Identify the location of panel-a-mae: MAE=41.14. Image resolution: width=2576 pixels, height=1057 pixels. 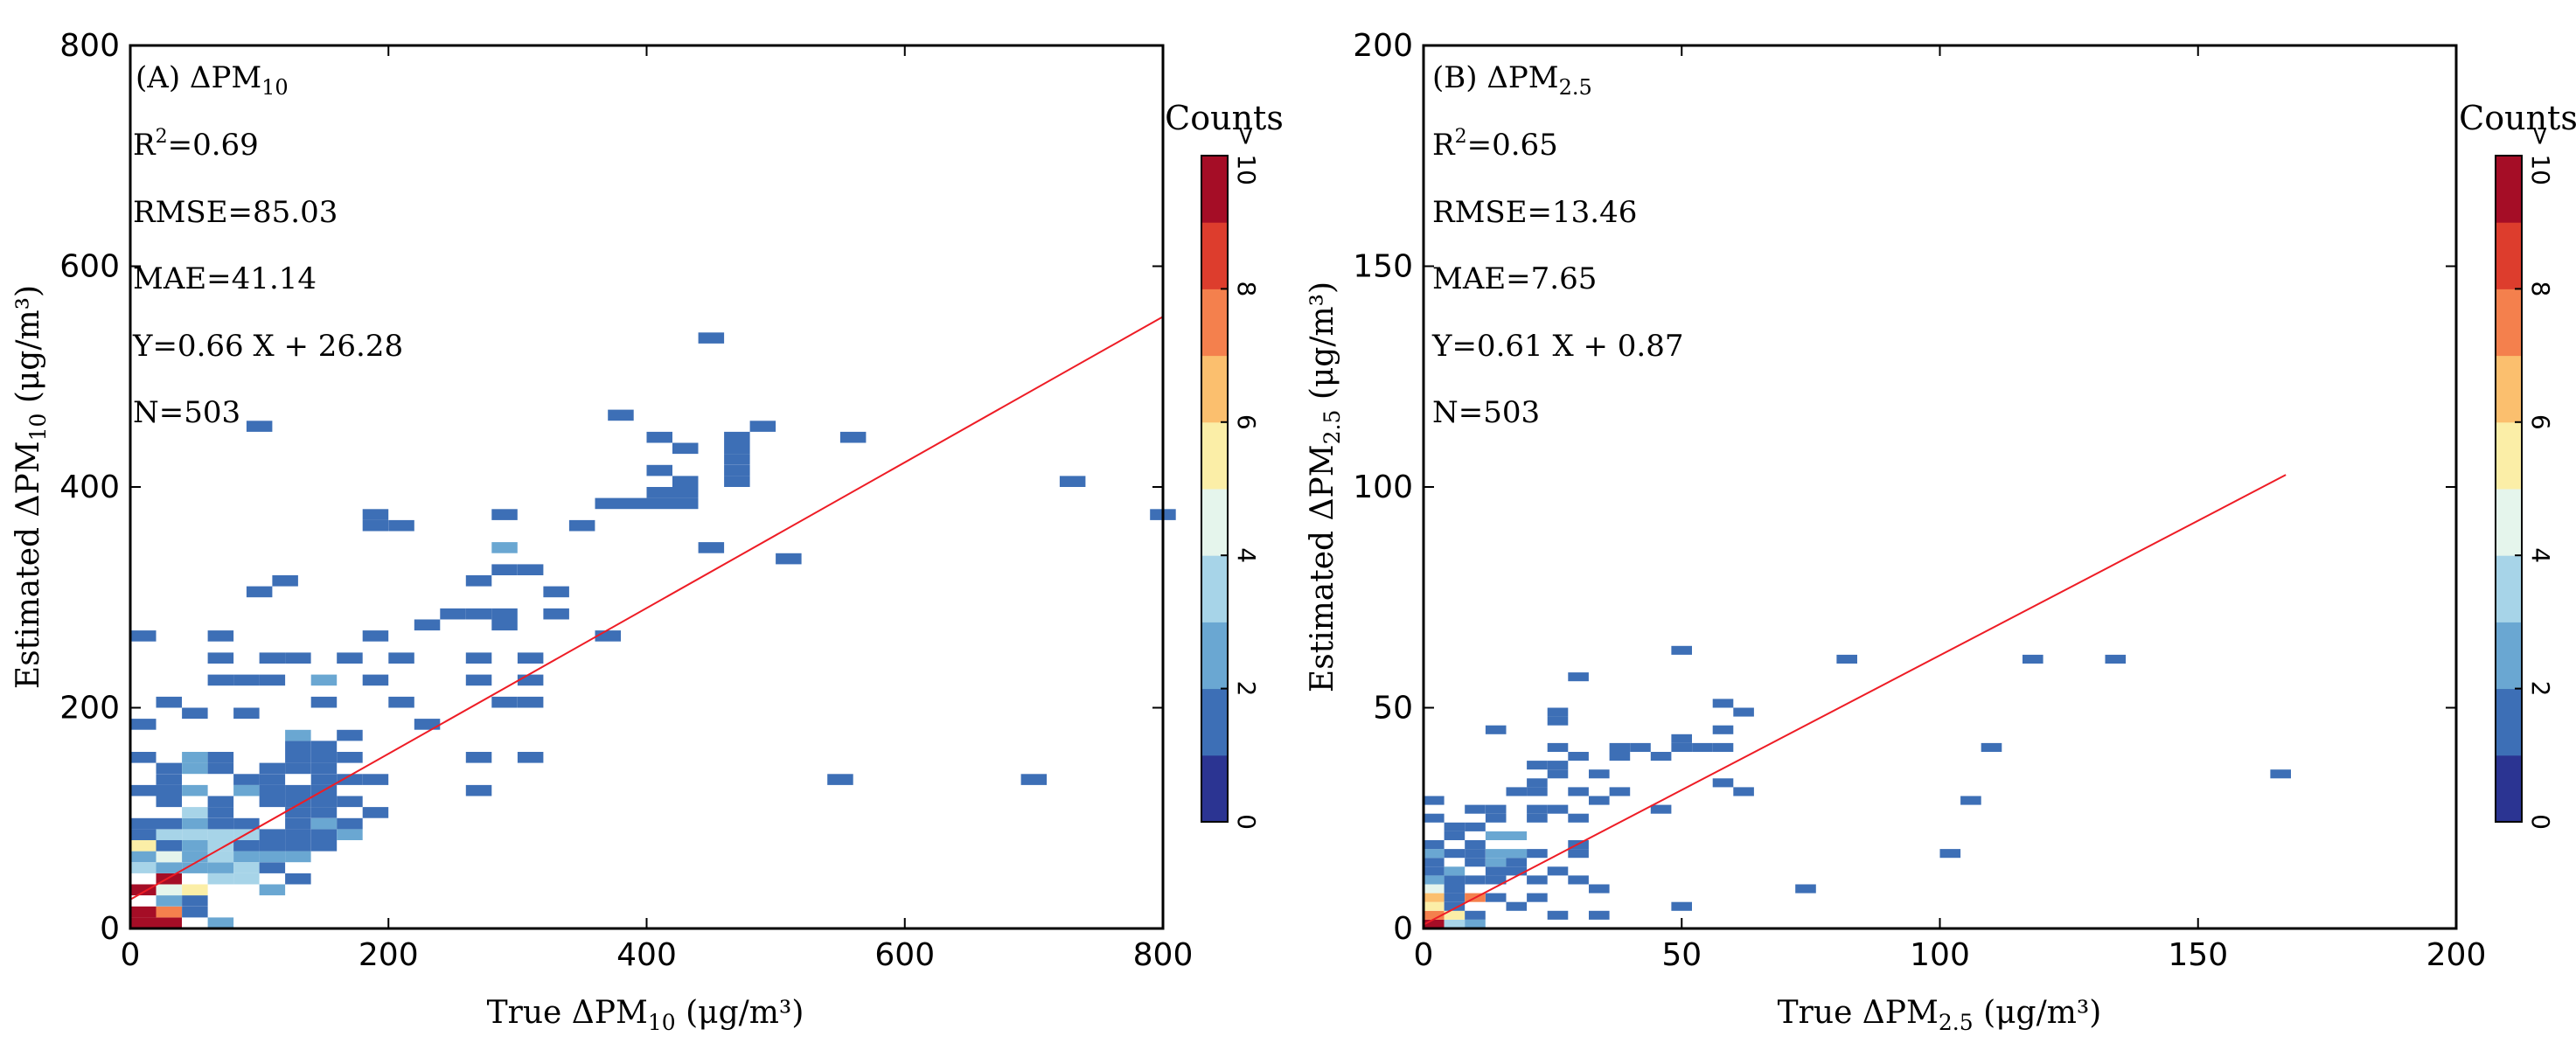
(225, 278).